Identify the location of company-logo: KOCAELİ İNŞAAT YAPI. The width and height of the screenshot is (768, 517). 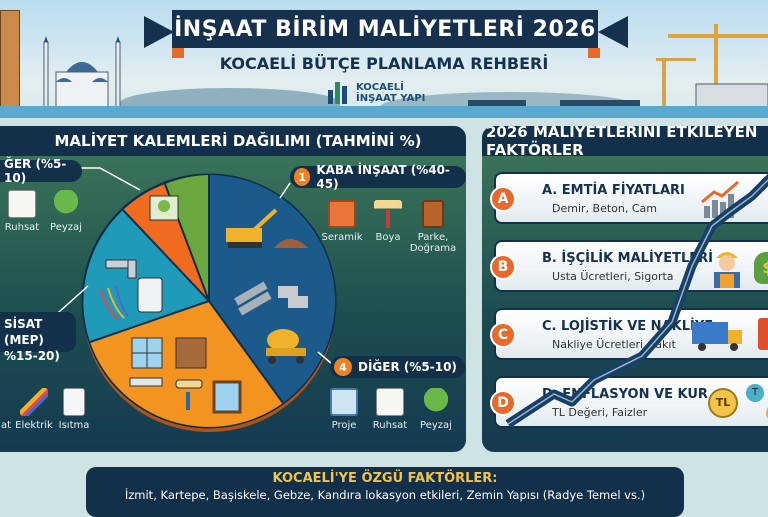
(376, 93).